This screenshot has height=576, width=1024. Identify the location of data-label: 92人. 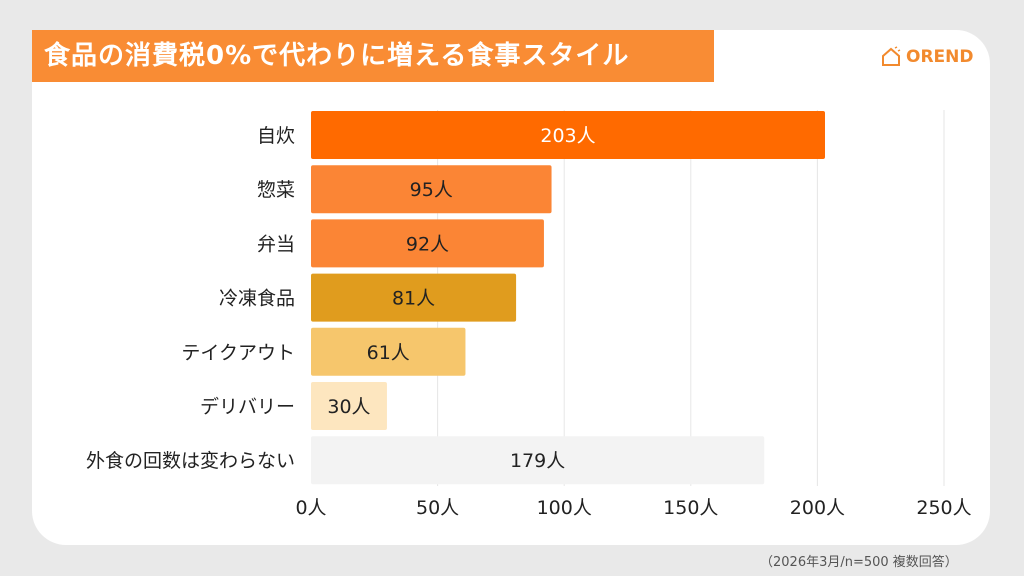
(427, 244).